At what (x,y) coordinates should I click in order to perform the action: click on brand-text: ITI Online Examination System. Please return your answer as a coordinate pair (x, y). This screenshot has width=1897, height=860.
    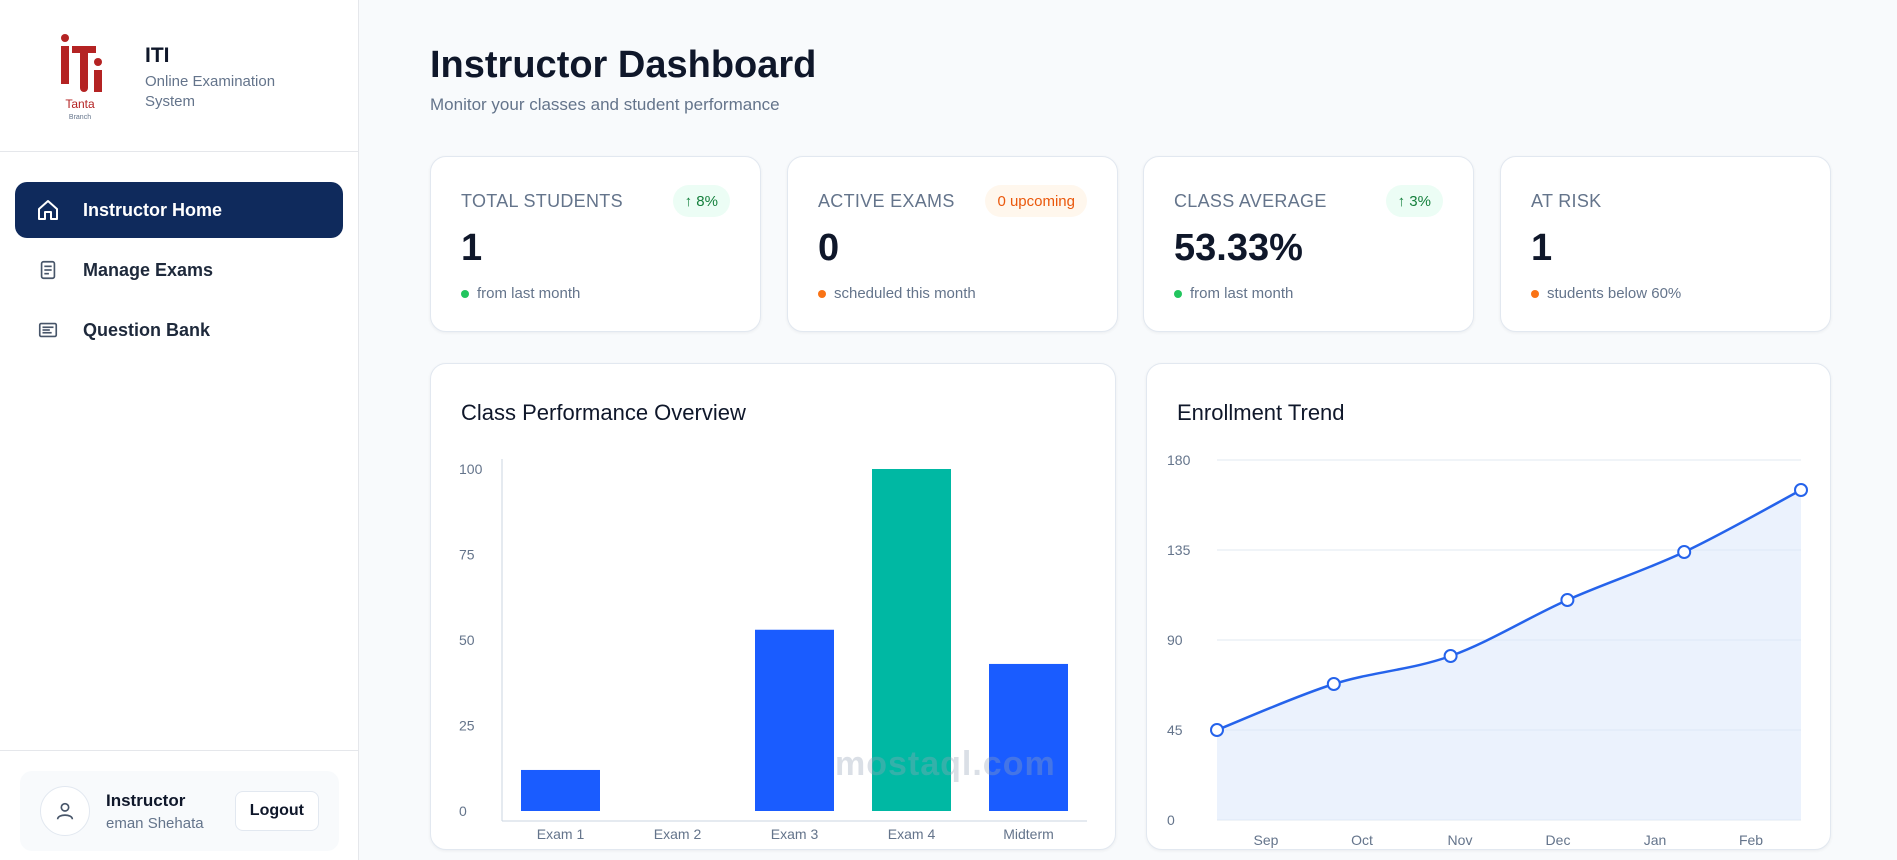
    Looking at the image, I should click on (215, 78).